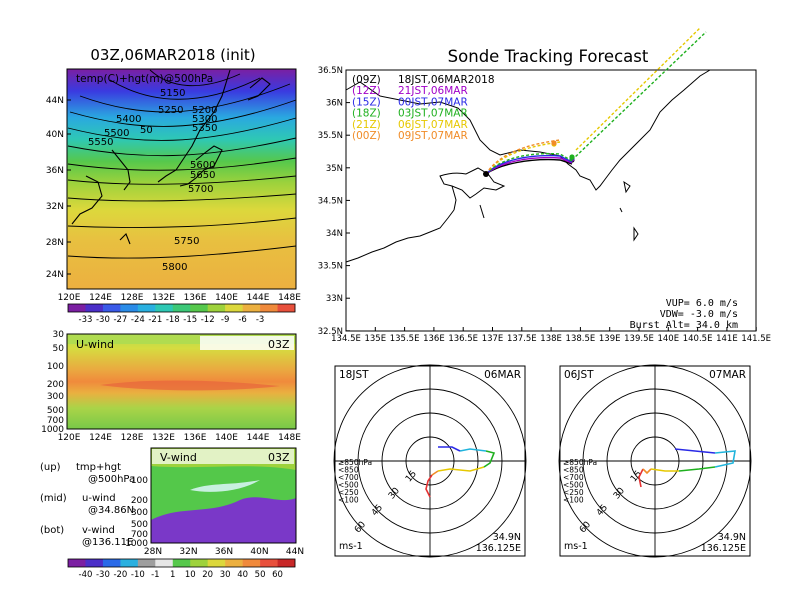 The image size is (792, 612). What do you see at coordinates (200, 189) in the screenshot?
I see `contour-label: 5700` at bounding box center [200, 189].